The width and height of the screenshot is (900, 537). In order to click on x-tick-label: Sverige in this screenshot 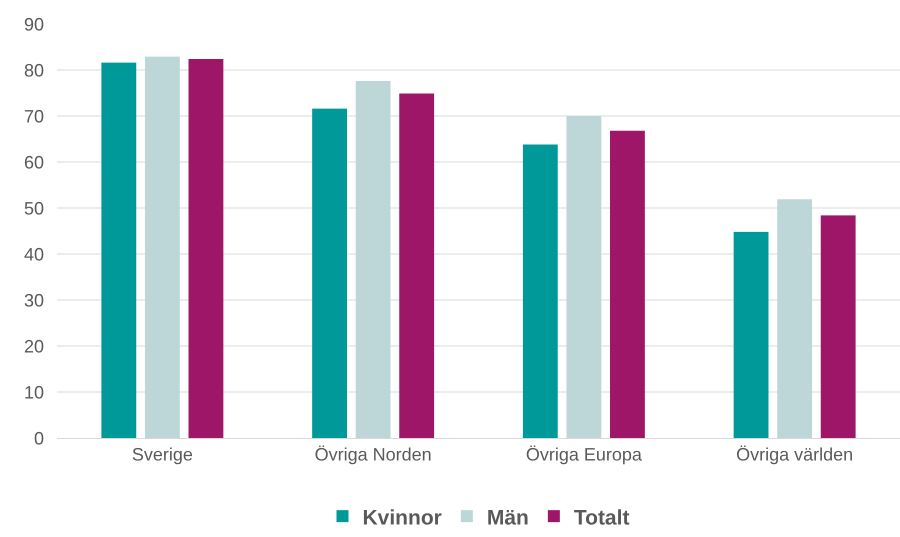, I will do `click(162, 454)`.